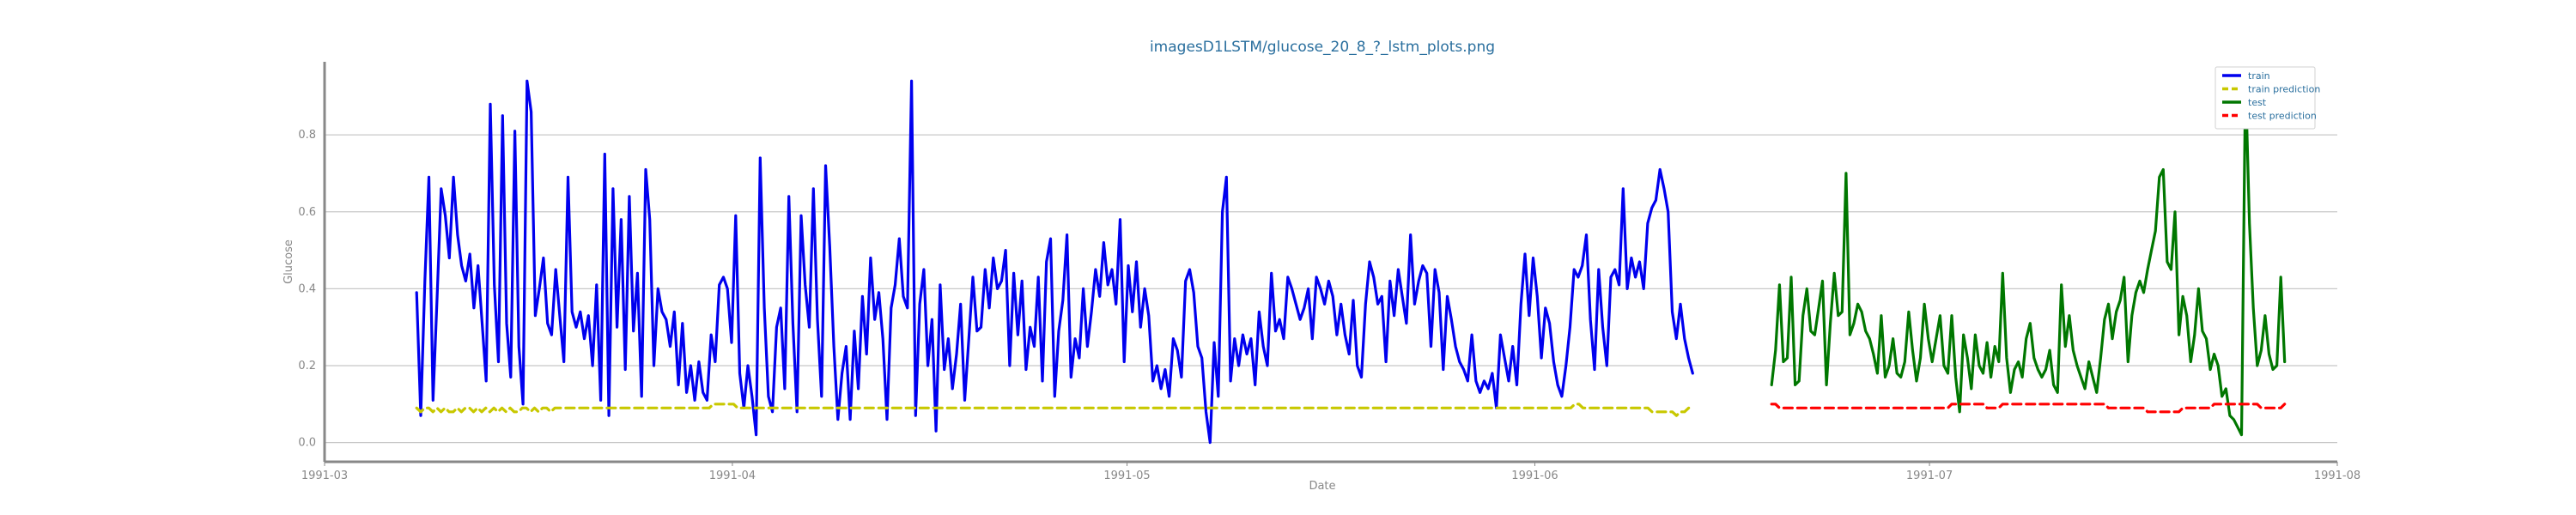 Image resolution: width=2576 pixels, height=515 pixels. What do you see at coordinates (1322, 486) in the screenshot?
I see `x-axis-label: Date` at bounding box center [1322, 486].